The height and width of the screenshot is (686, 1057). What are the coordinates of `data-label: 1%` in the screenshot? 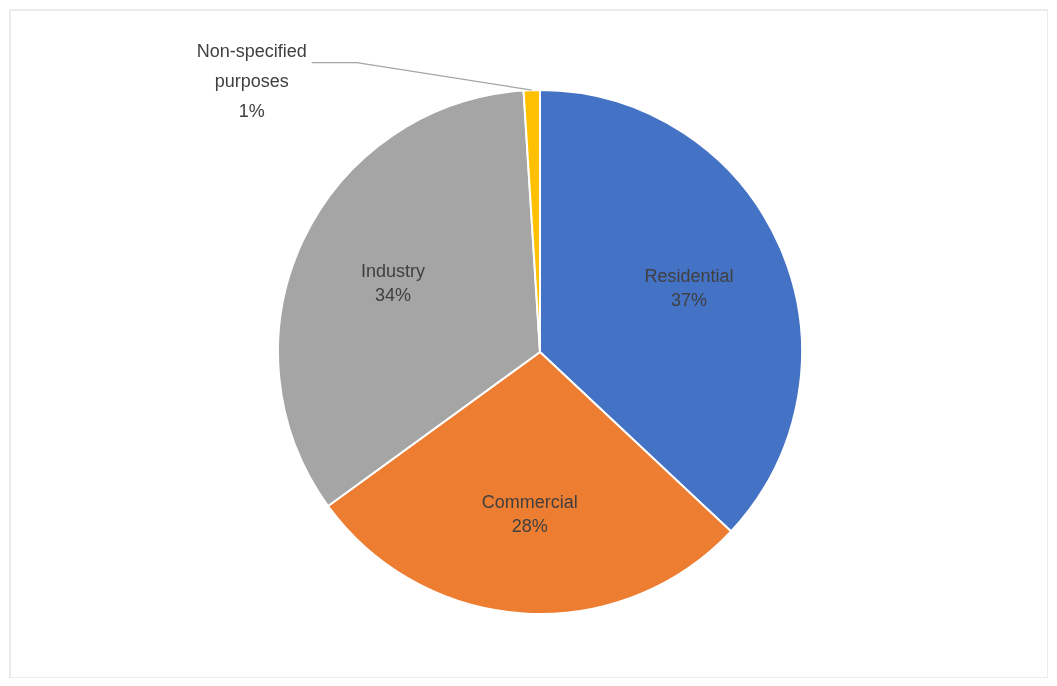 It's located at (251, 111).